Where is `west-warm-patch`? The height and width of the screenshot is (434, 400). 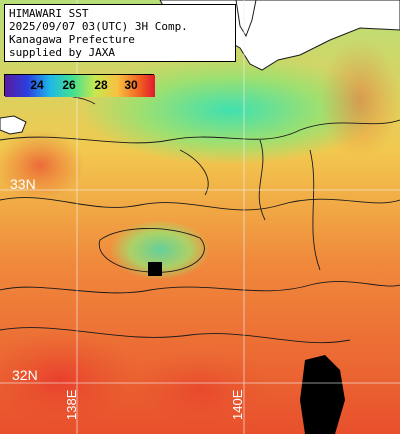 west-warm-patch is located at coordinates (42, 165).